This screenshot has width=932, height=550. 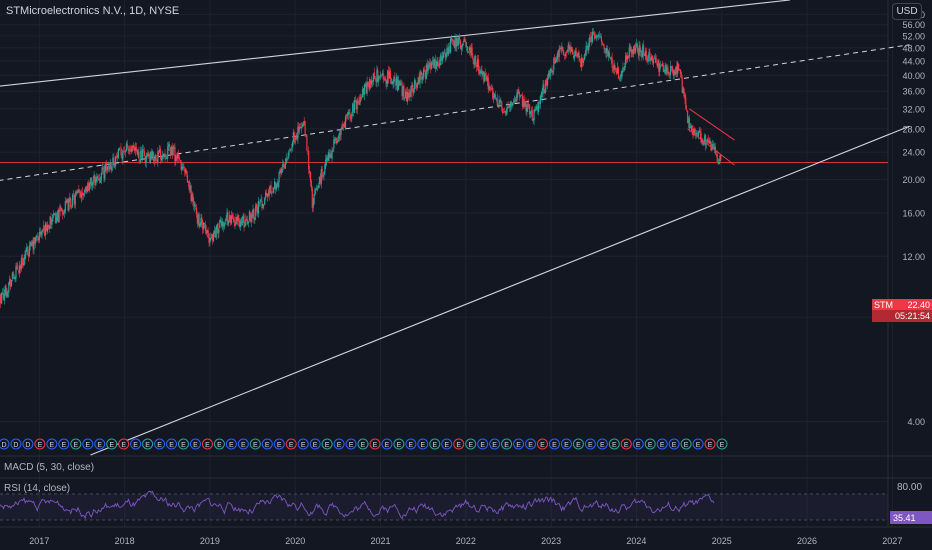 I want to click on y-axis-tick-label: 12.00, so click(x=913, y=257).